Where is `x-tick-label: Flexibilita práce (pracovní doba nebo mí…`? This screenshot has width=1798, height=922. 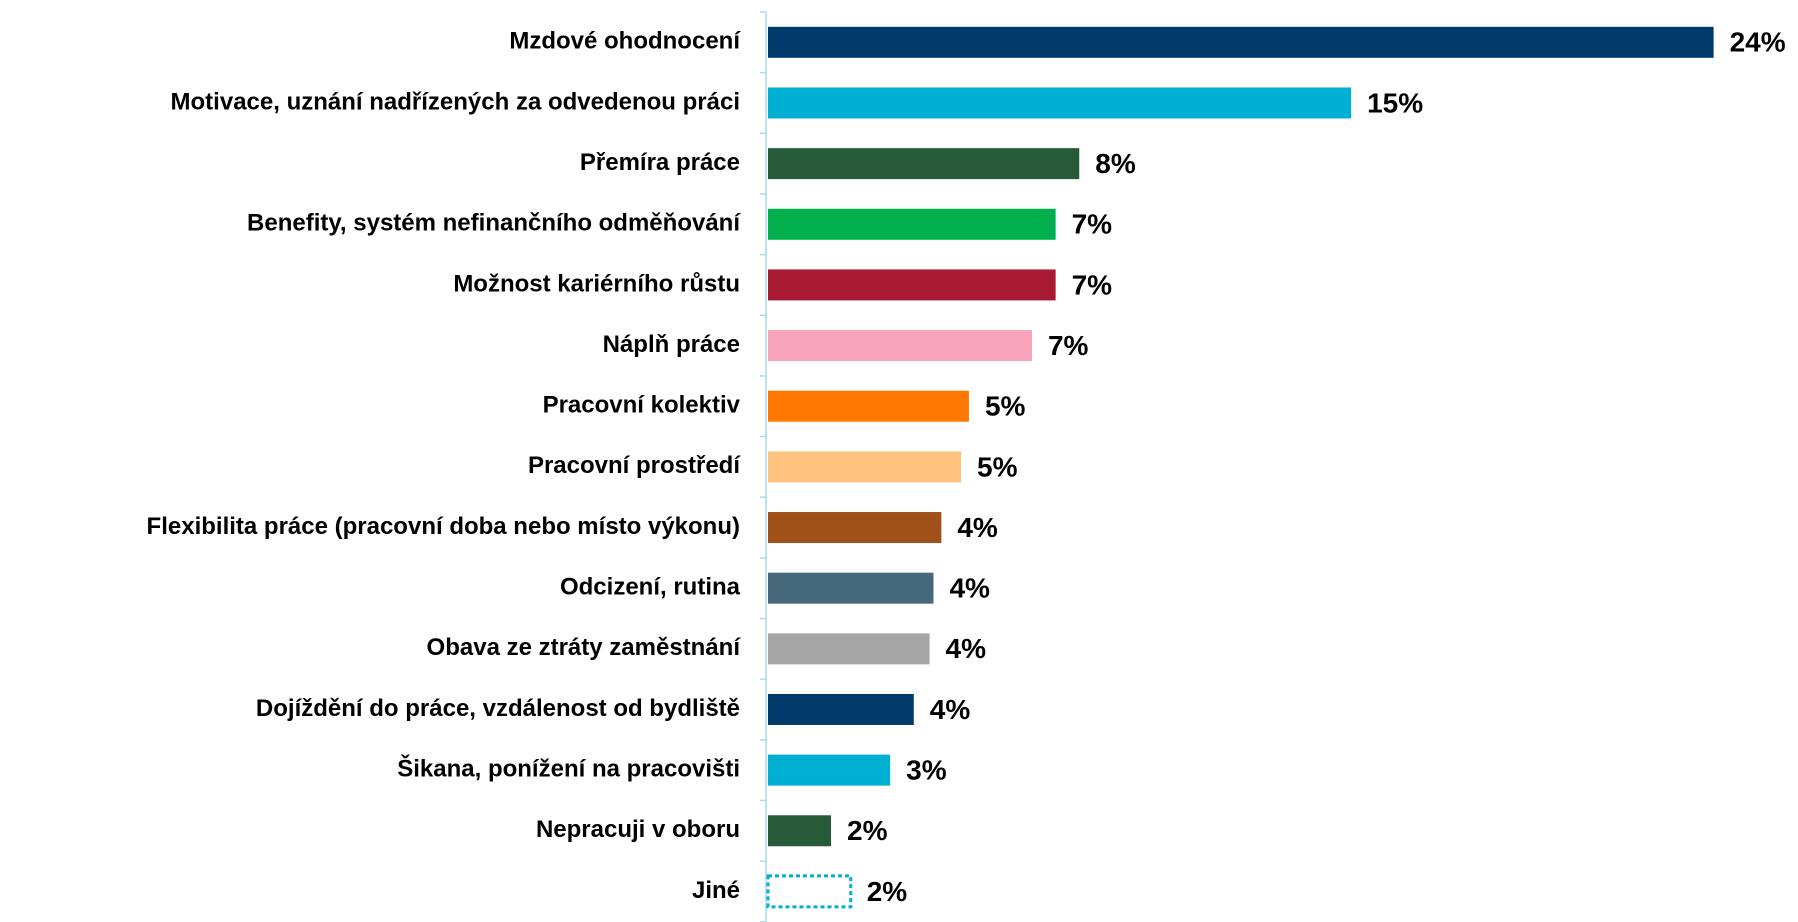 x-tick-label: Flexibilita práce (pracovní doba nebo mí… is located at coordinates (443, 526).